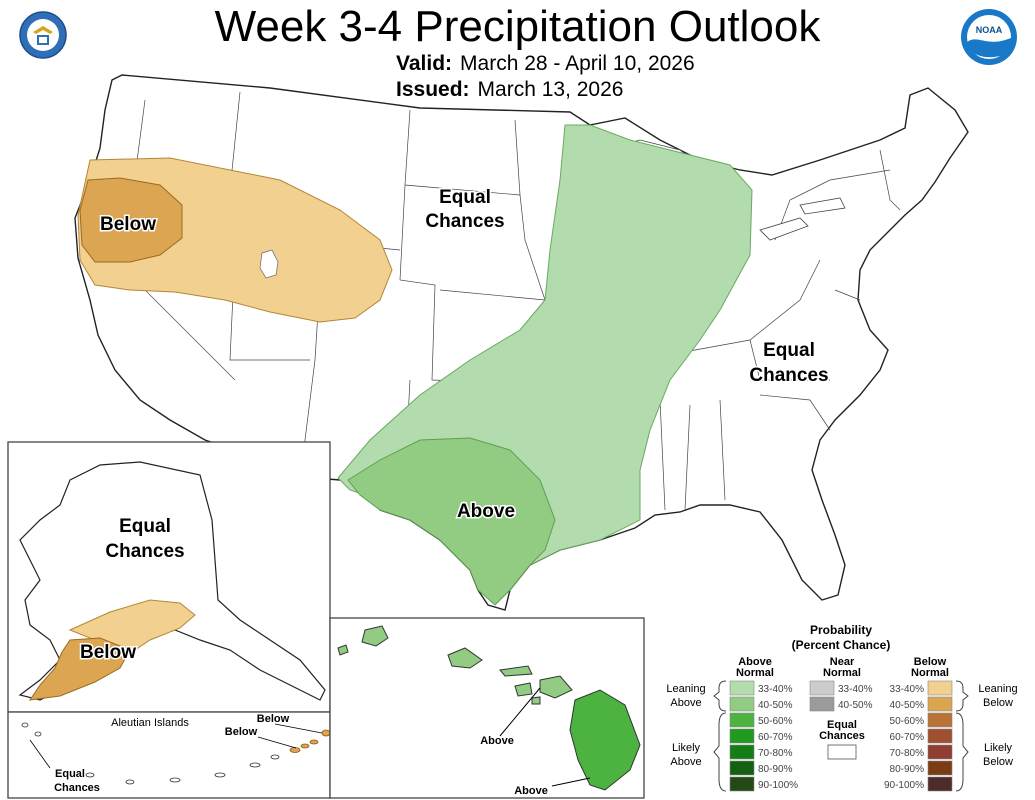  I want to click on hawaii-islands-leaning, so click(455, 665).